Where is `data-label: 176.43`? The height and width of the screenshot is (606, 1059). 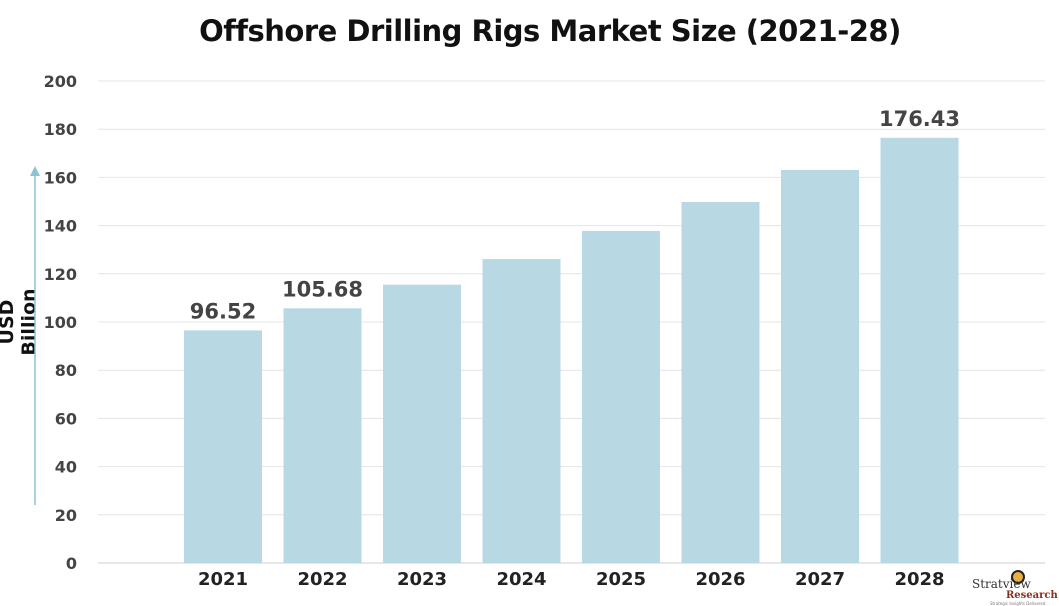
data-label: 176.43 is located at coordinates (919, 119).